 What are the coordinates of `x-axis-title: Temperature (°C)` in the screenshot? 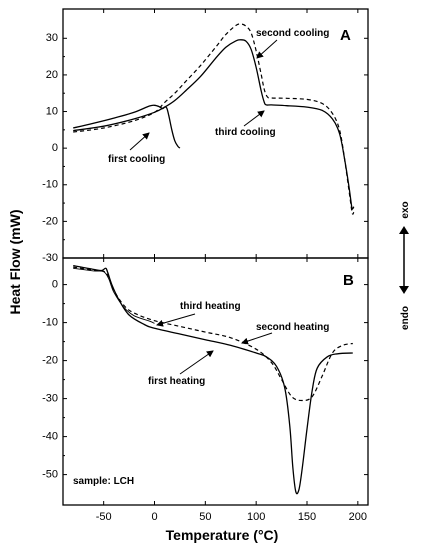 It's located at (222, 535).